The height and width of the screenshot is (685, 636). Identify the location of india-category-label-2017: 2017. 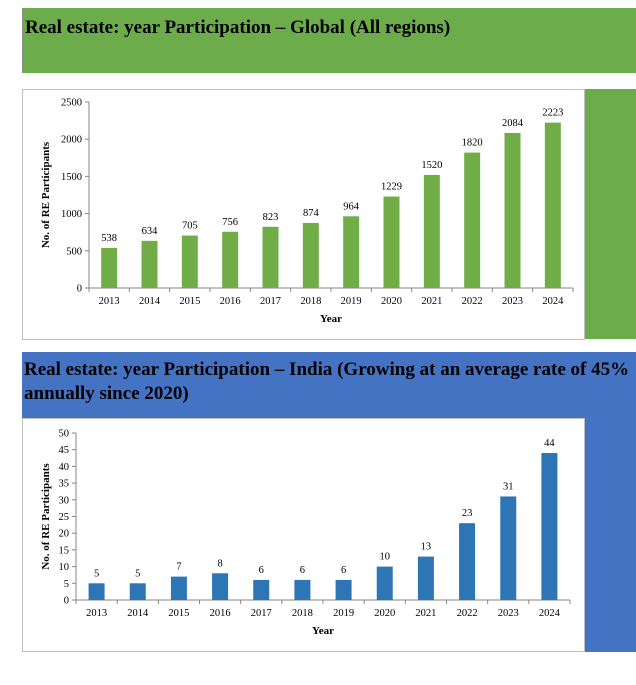
(261, 613).